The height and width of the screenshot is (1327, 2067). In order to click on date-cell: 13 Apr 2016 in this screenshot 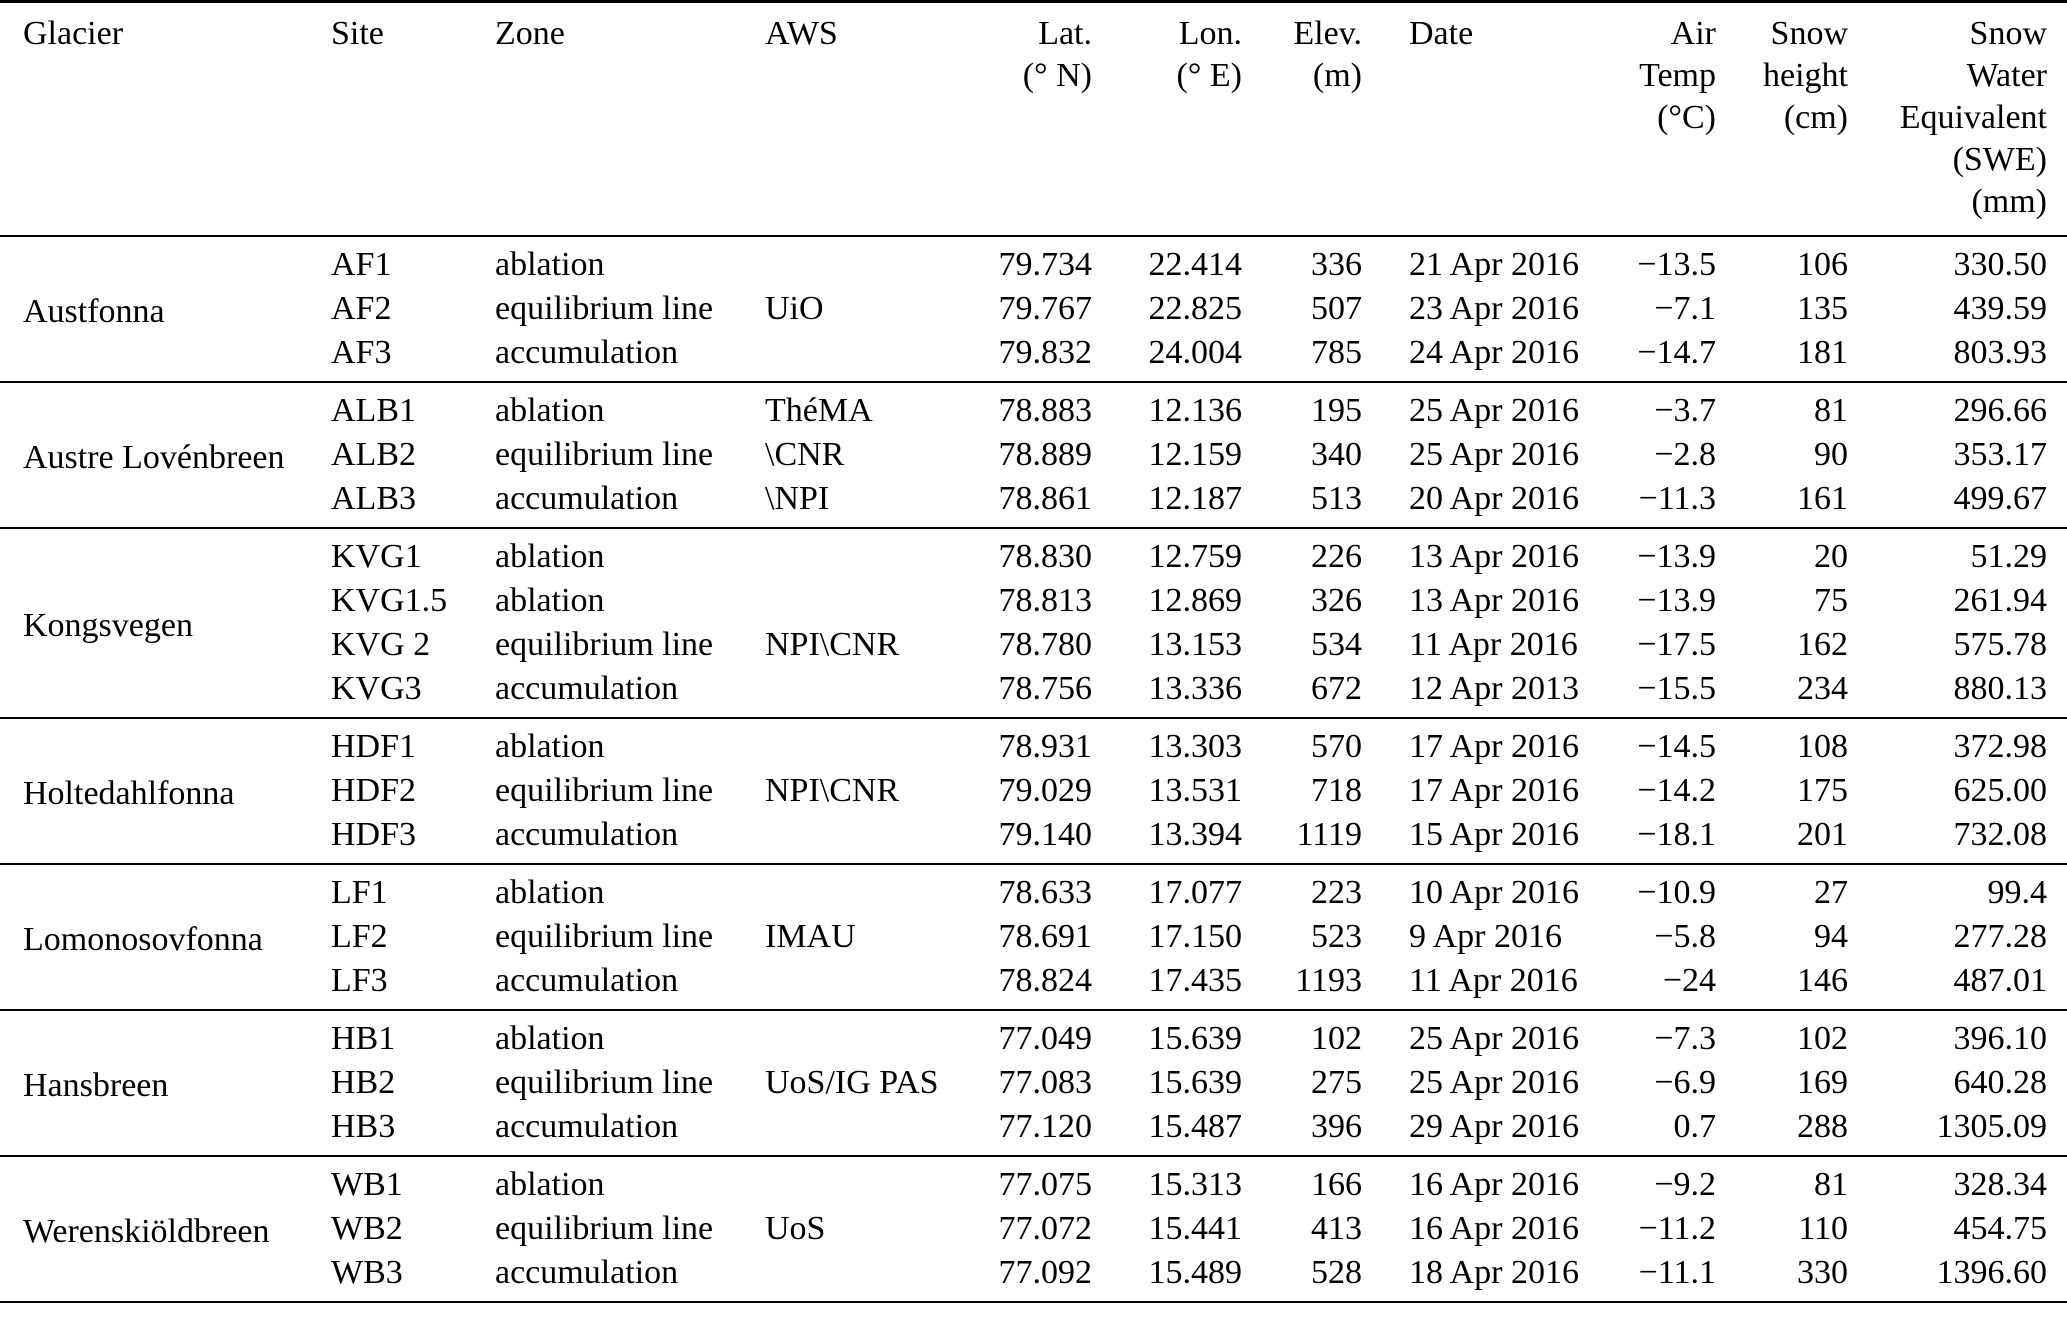, I will do `click(1494, 600)`.